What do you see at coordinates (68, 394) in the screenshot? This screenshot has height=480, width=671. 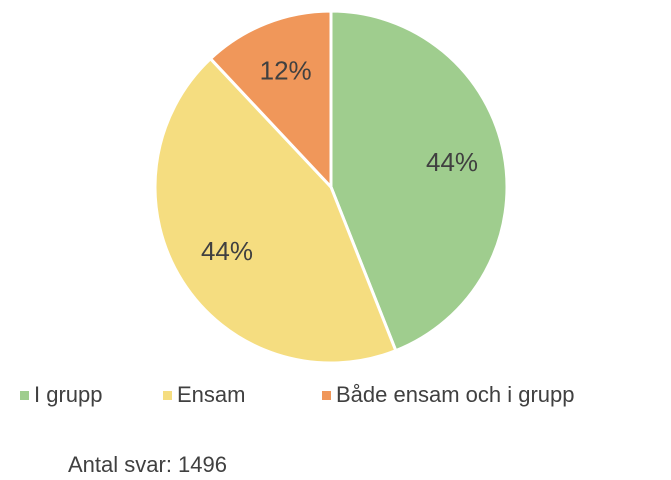 I see `legend-label: I grupp` at bounding box center [68, 394].